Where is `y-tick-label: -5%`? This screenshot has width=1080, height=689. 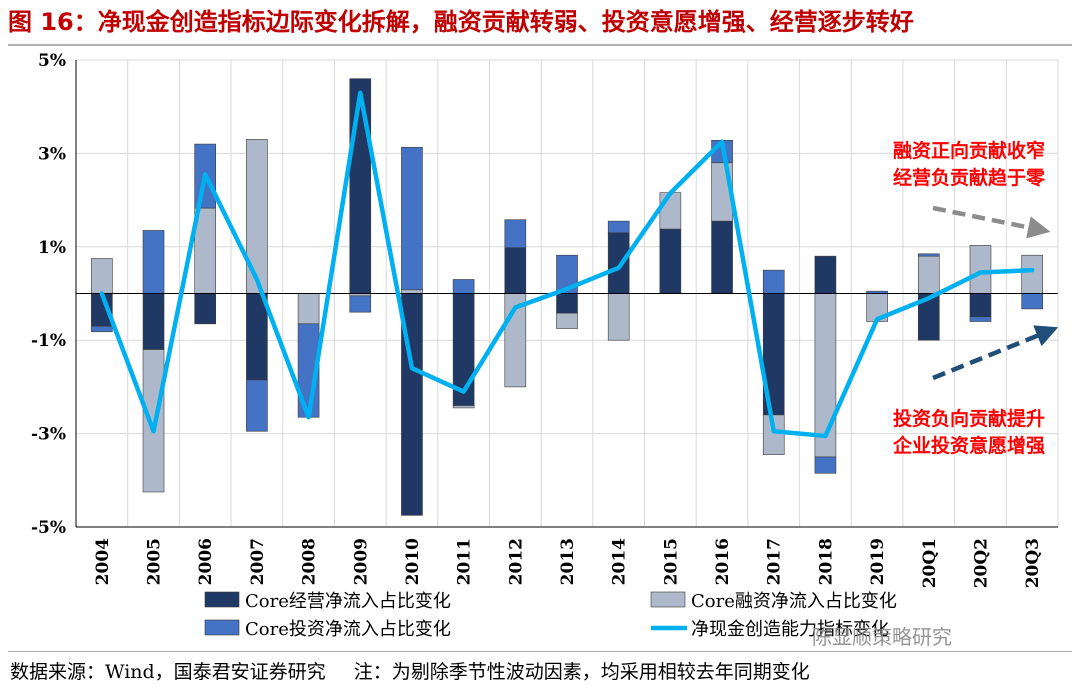 y-tick-label: -5% is located at coordinates (48, 528).